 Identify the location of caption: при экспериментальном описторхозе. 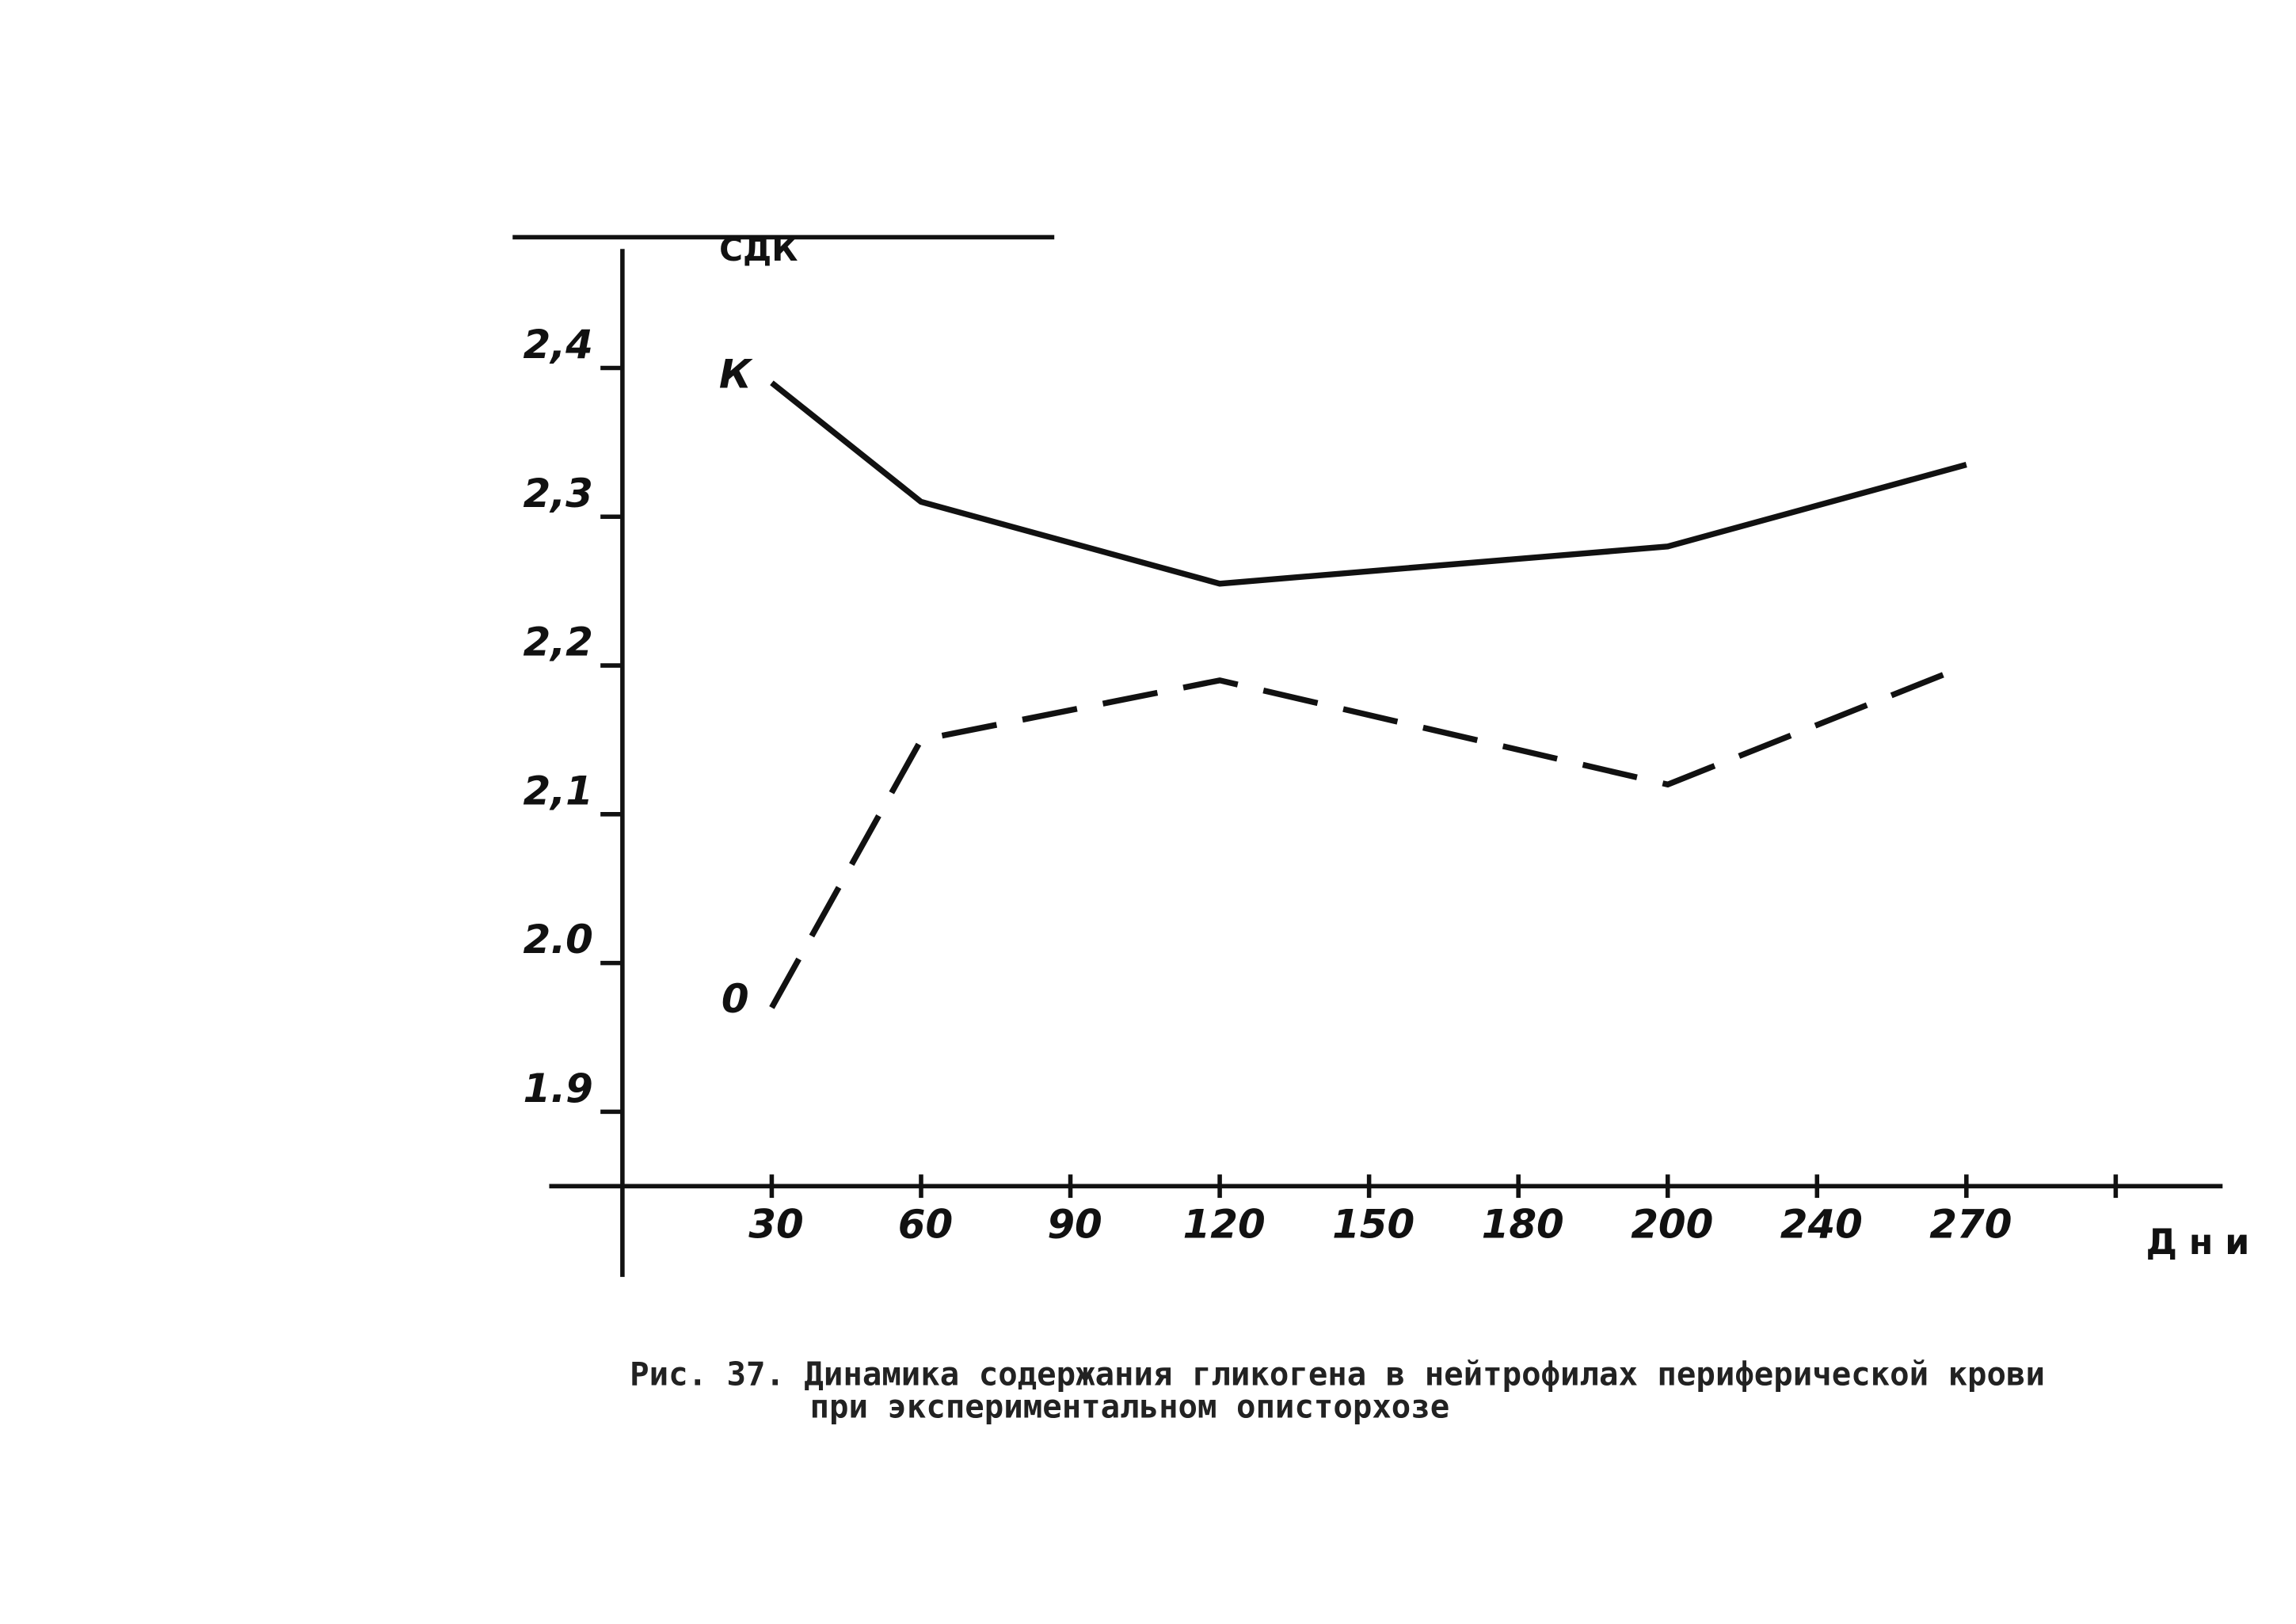
(1129, 1406).